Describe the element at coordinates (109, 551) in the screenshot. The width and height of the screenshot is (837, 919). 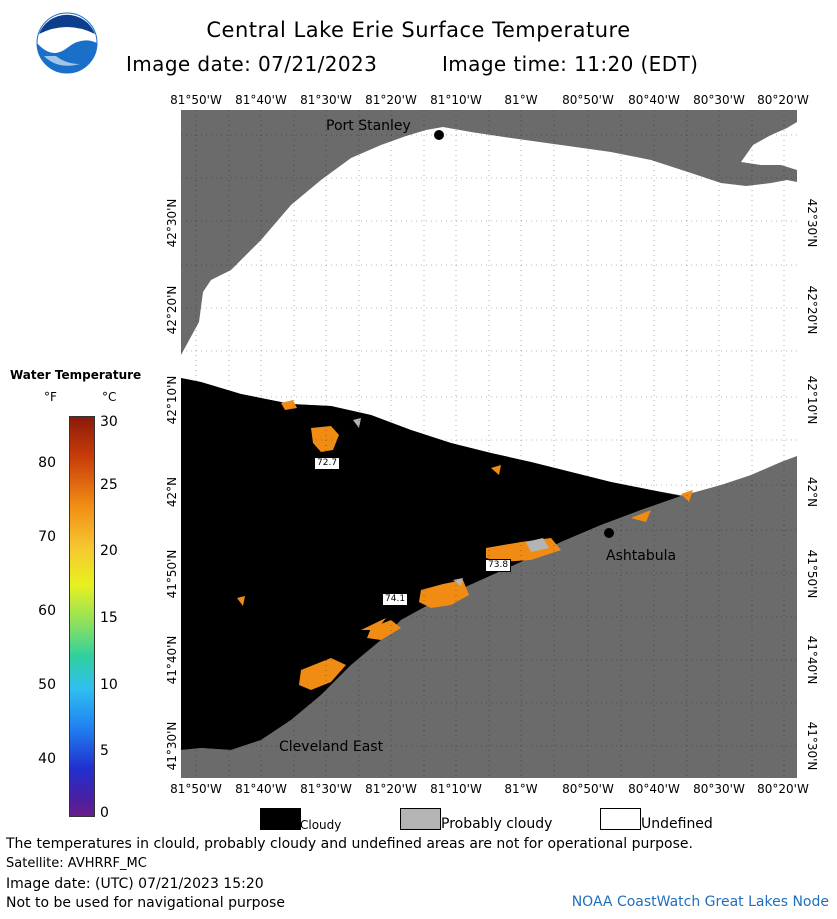
I see `legend-tick-c: 20` at that location.